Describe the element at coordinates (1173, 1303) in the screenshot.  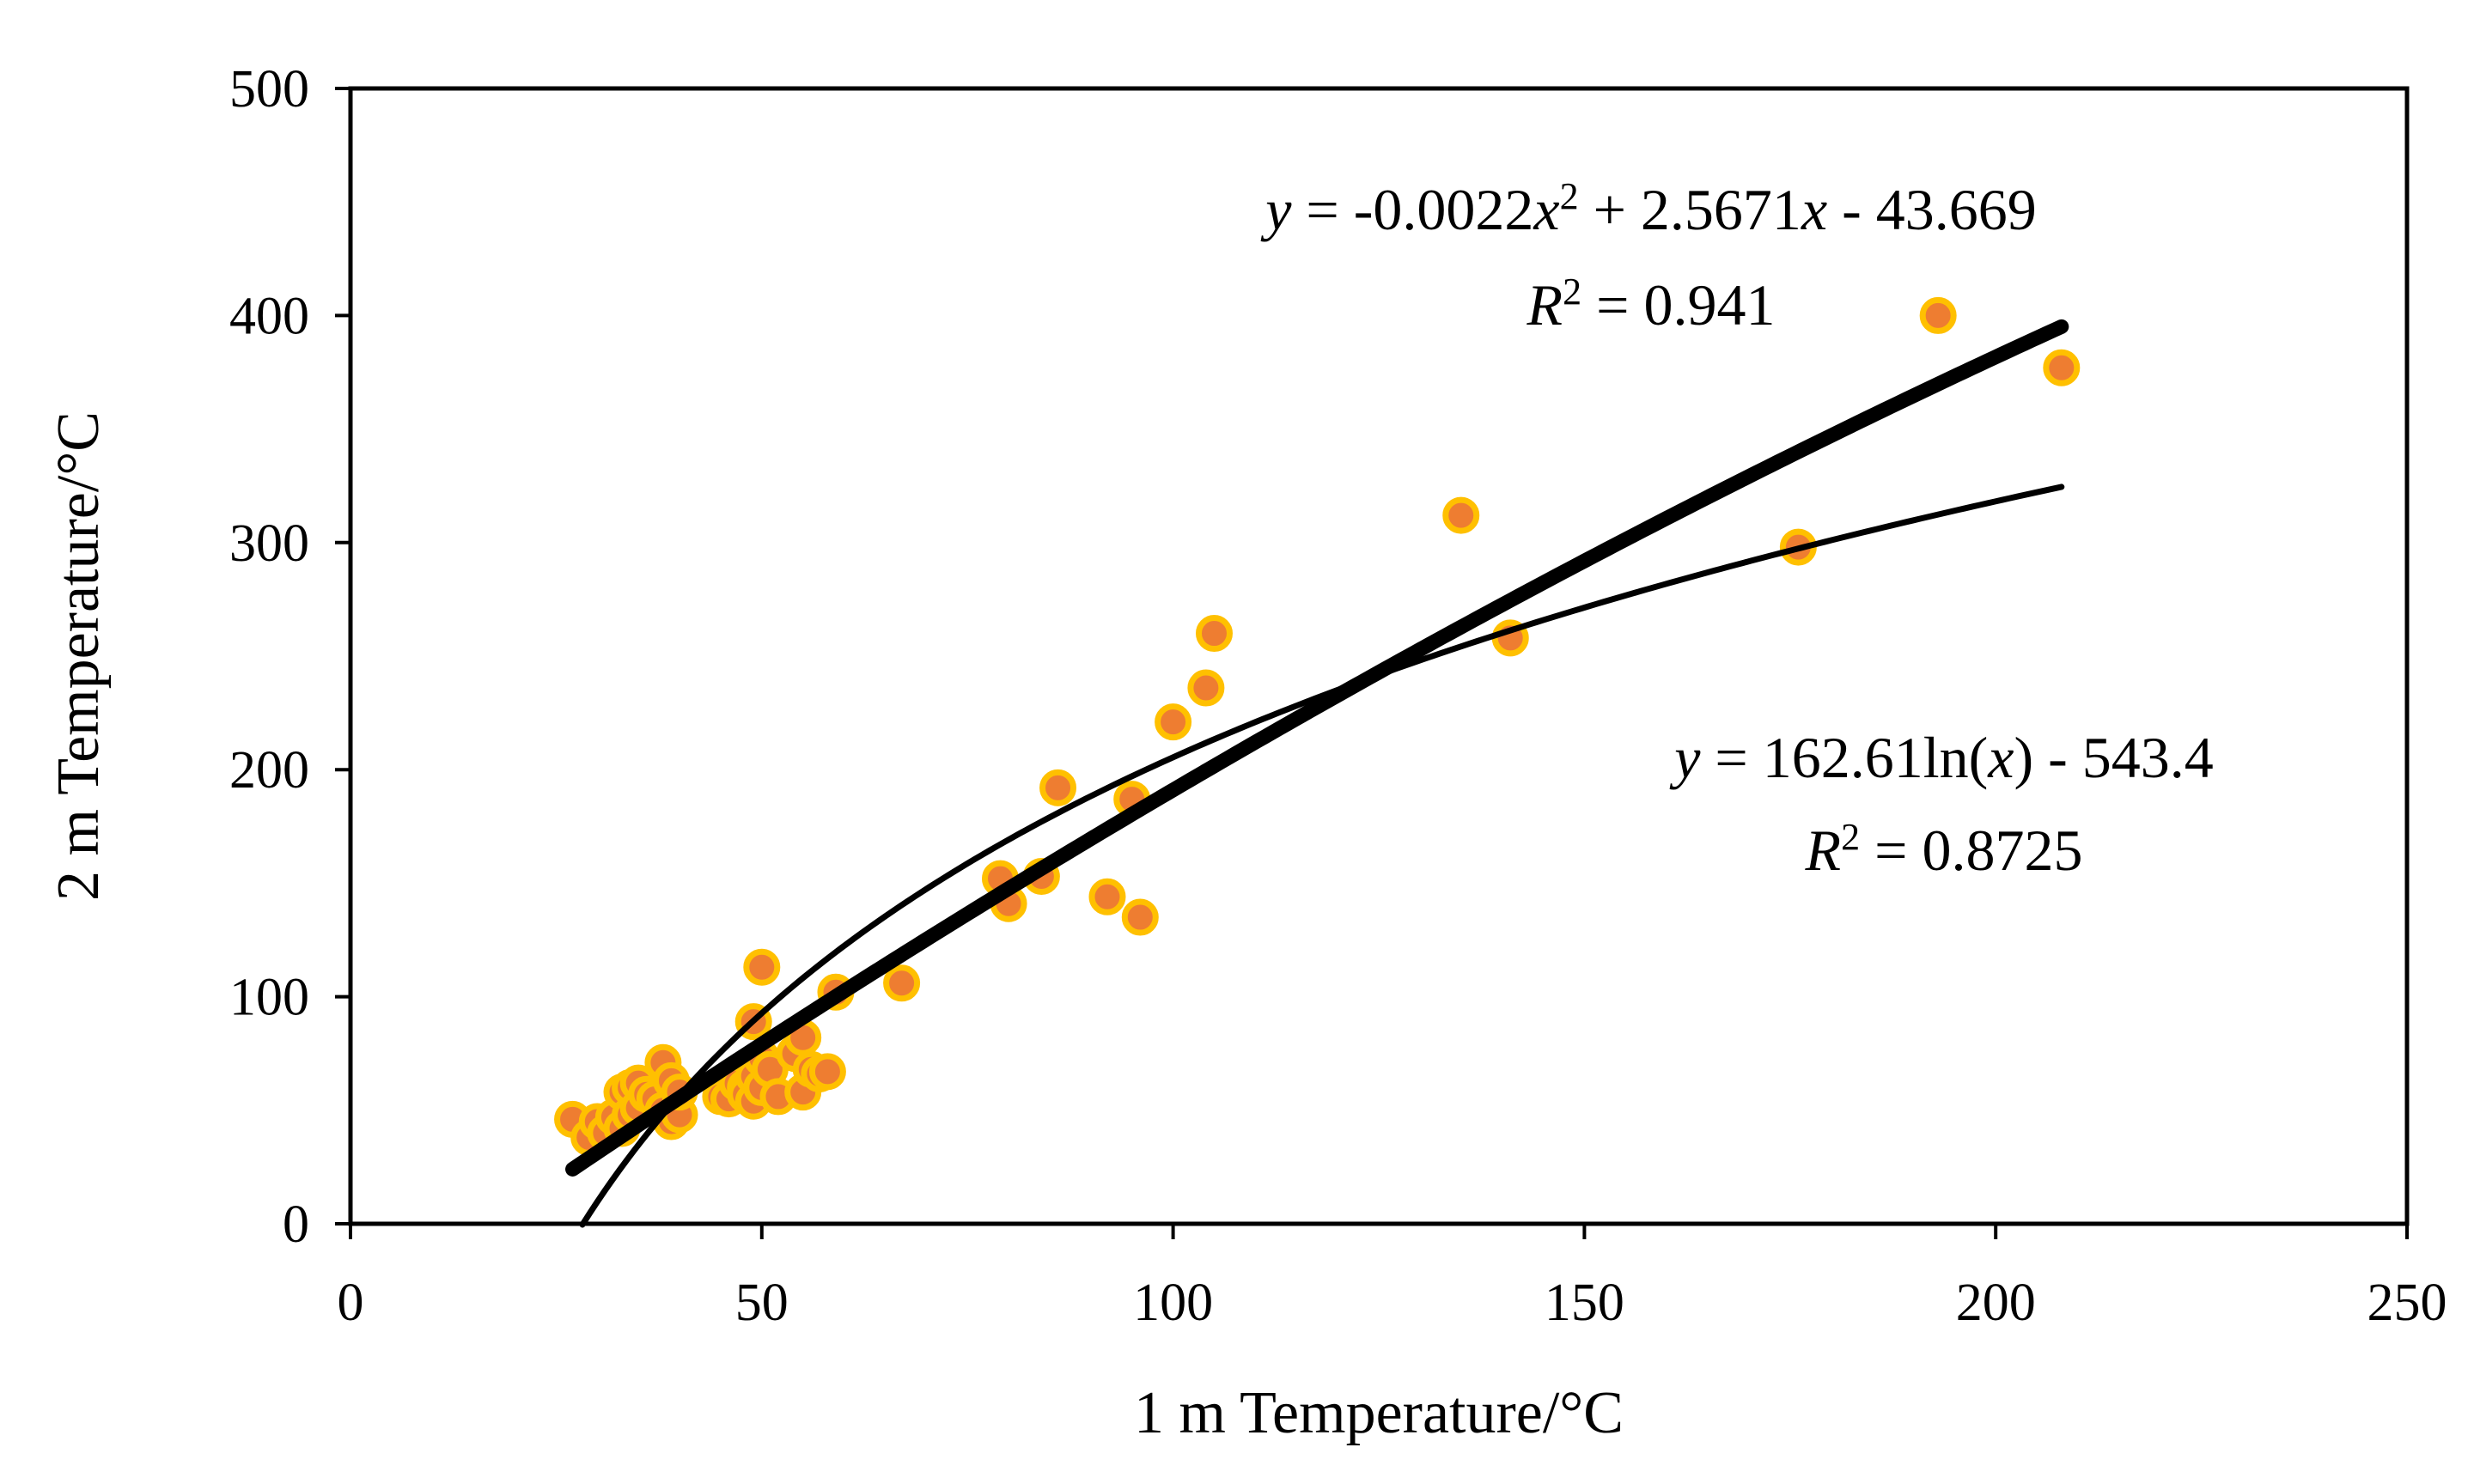
I see `x-tick-label: 100` at that location.